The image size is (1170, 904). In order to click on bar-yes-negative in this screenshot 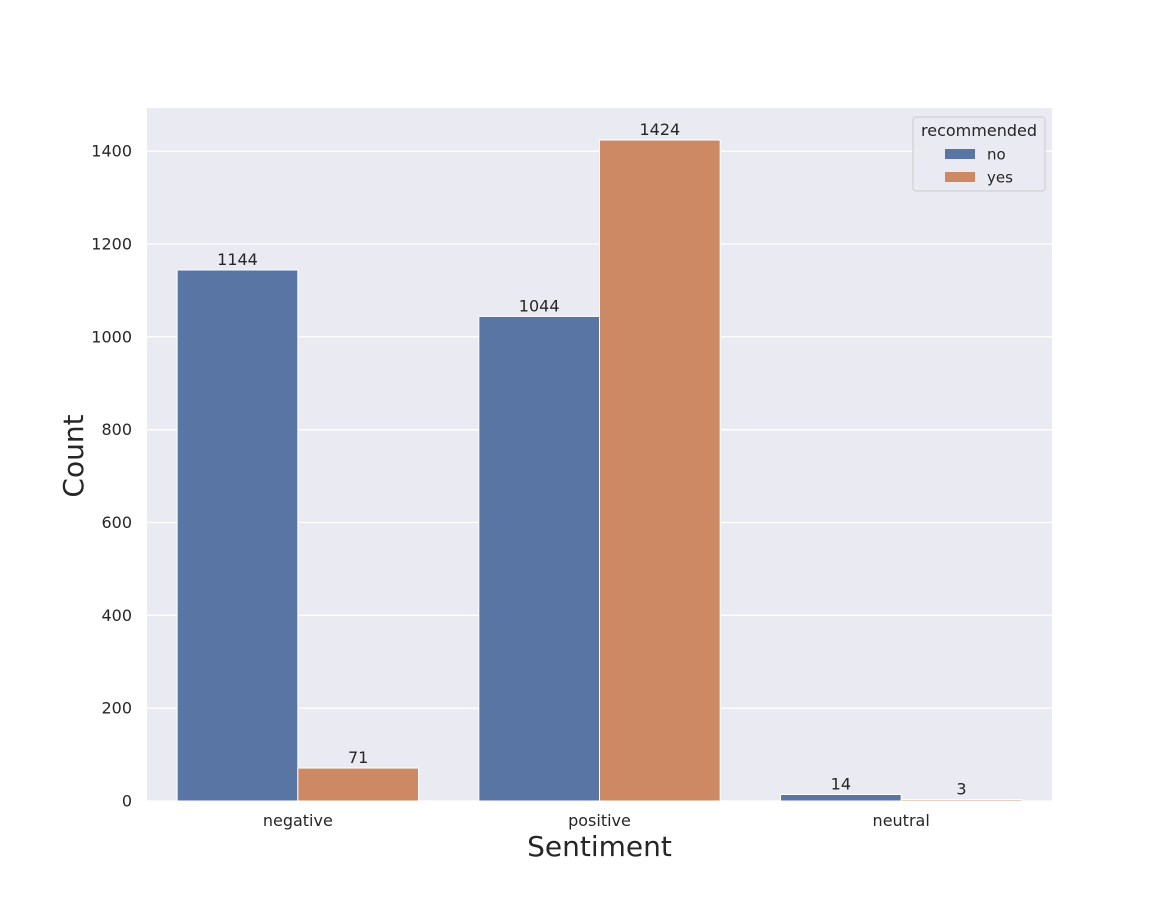, I will do `click(358, 784)`.